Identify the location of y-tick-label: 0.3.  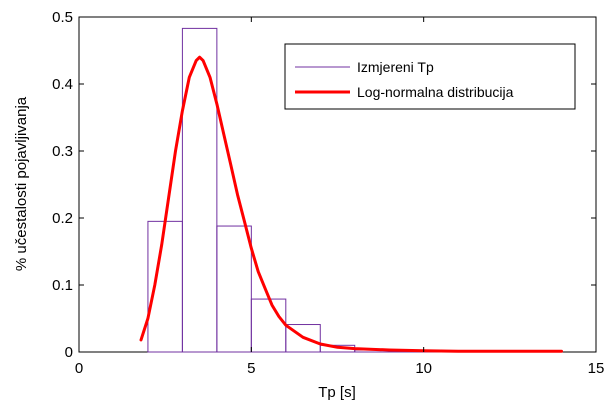
(62, 151).